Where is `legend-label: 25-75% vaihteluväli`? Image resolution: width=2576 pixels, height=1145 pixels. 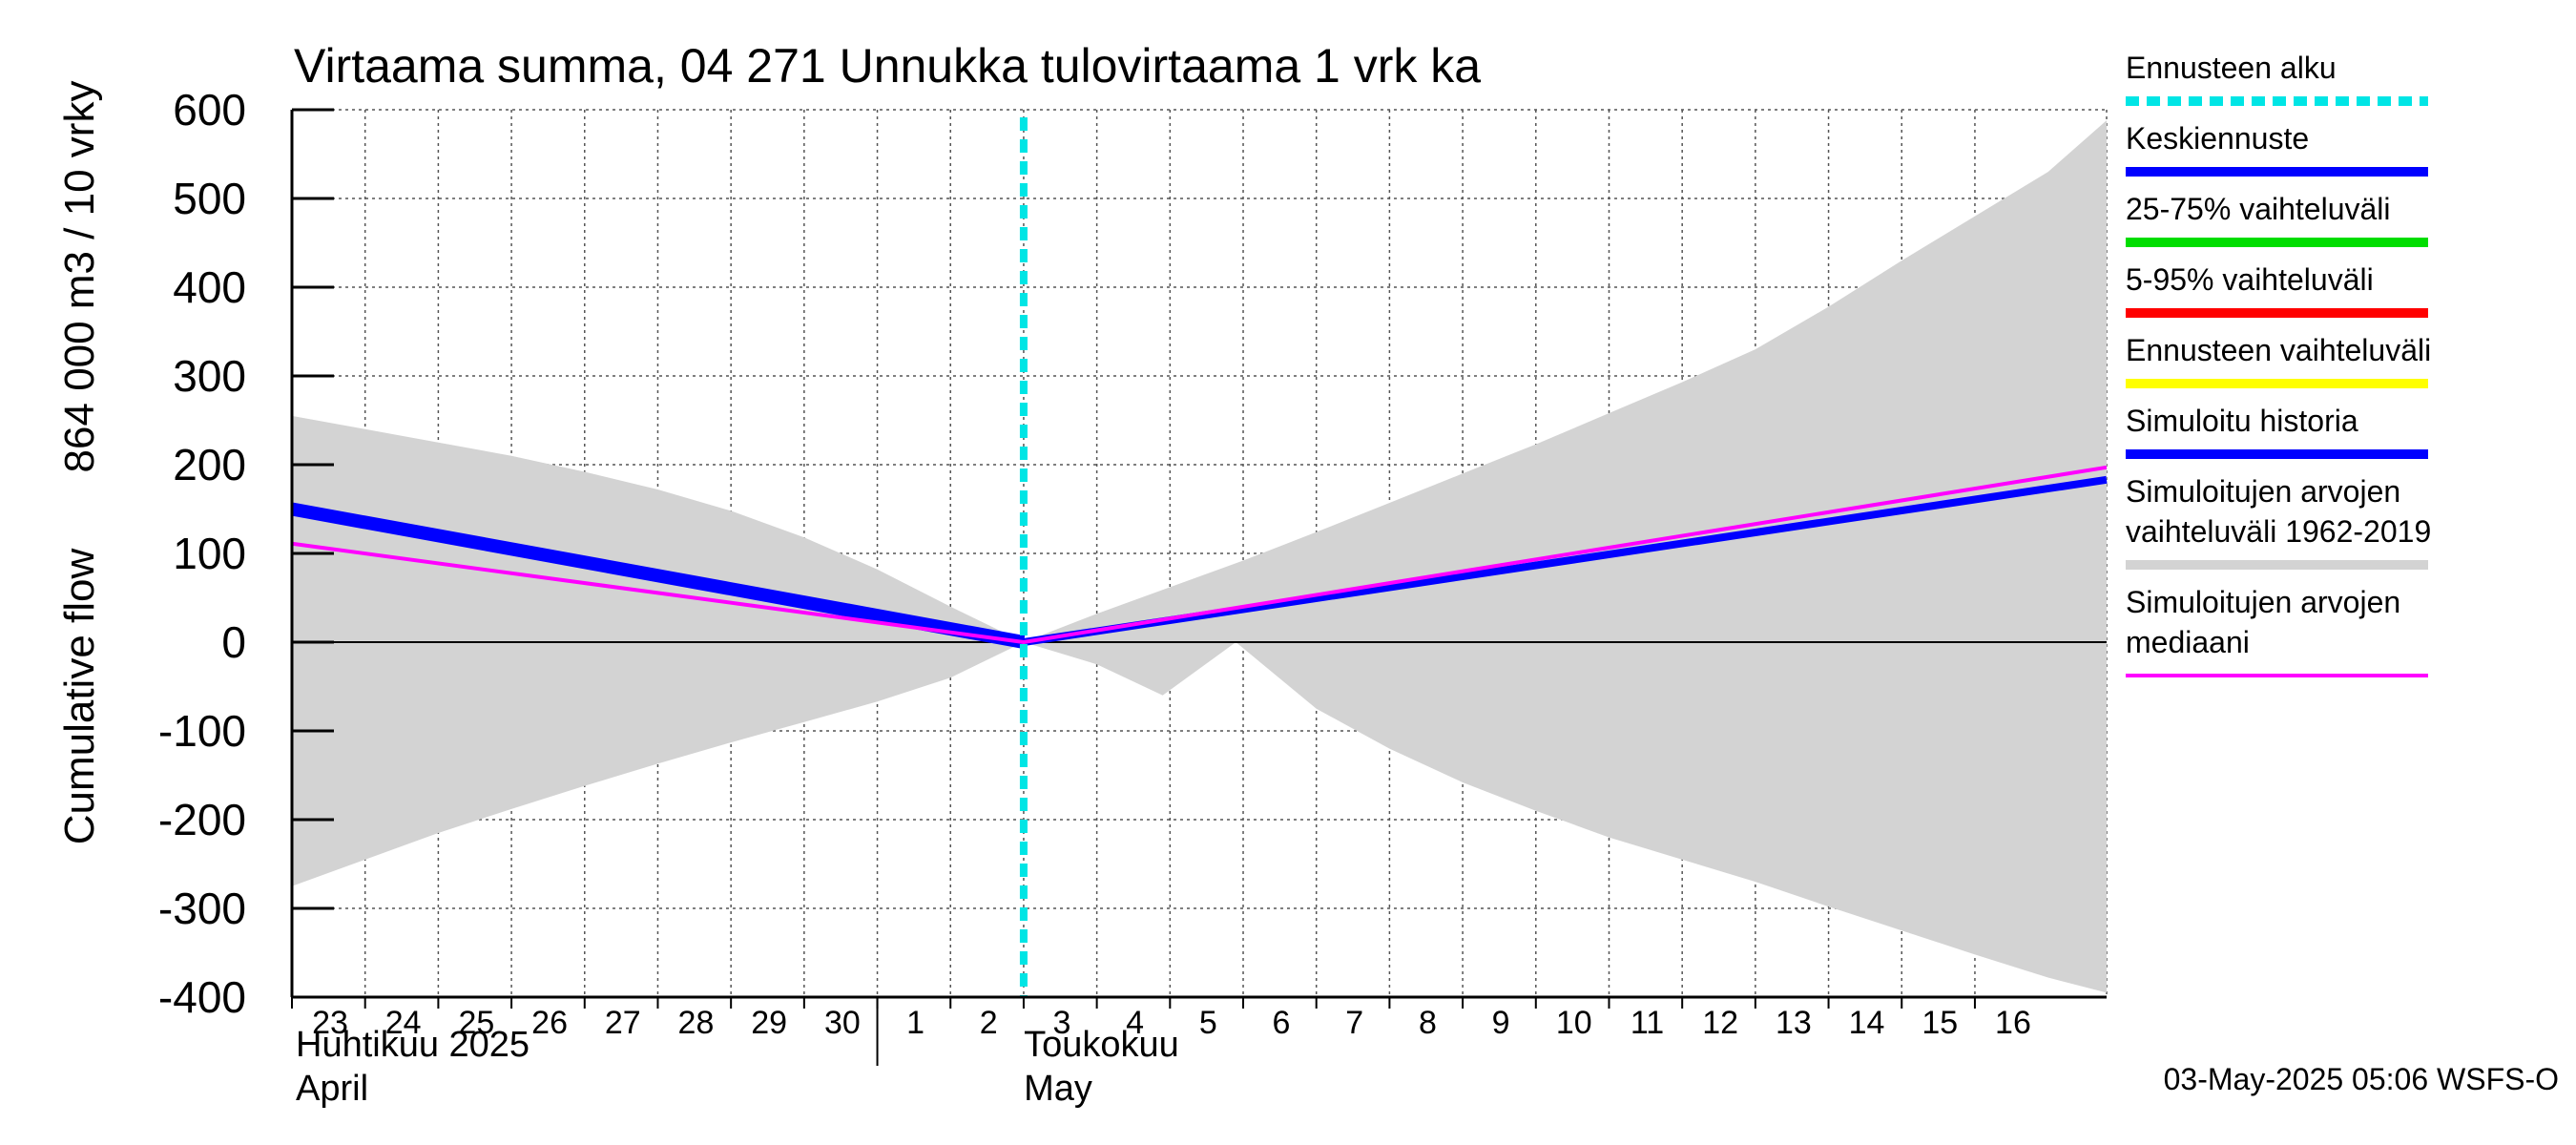
legend-label: 25-75% vaihteluväli is located at coordinates (2258, 209).